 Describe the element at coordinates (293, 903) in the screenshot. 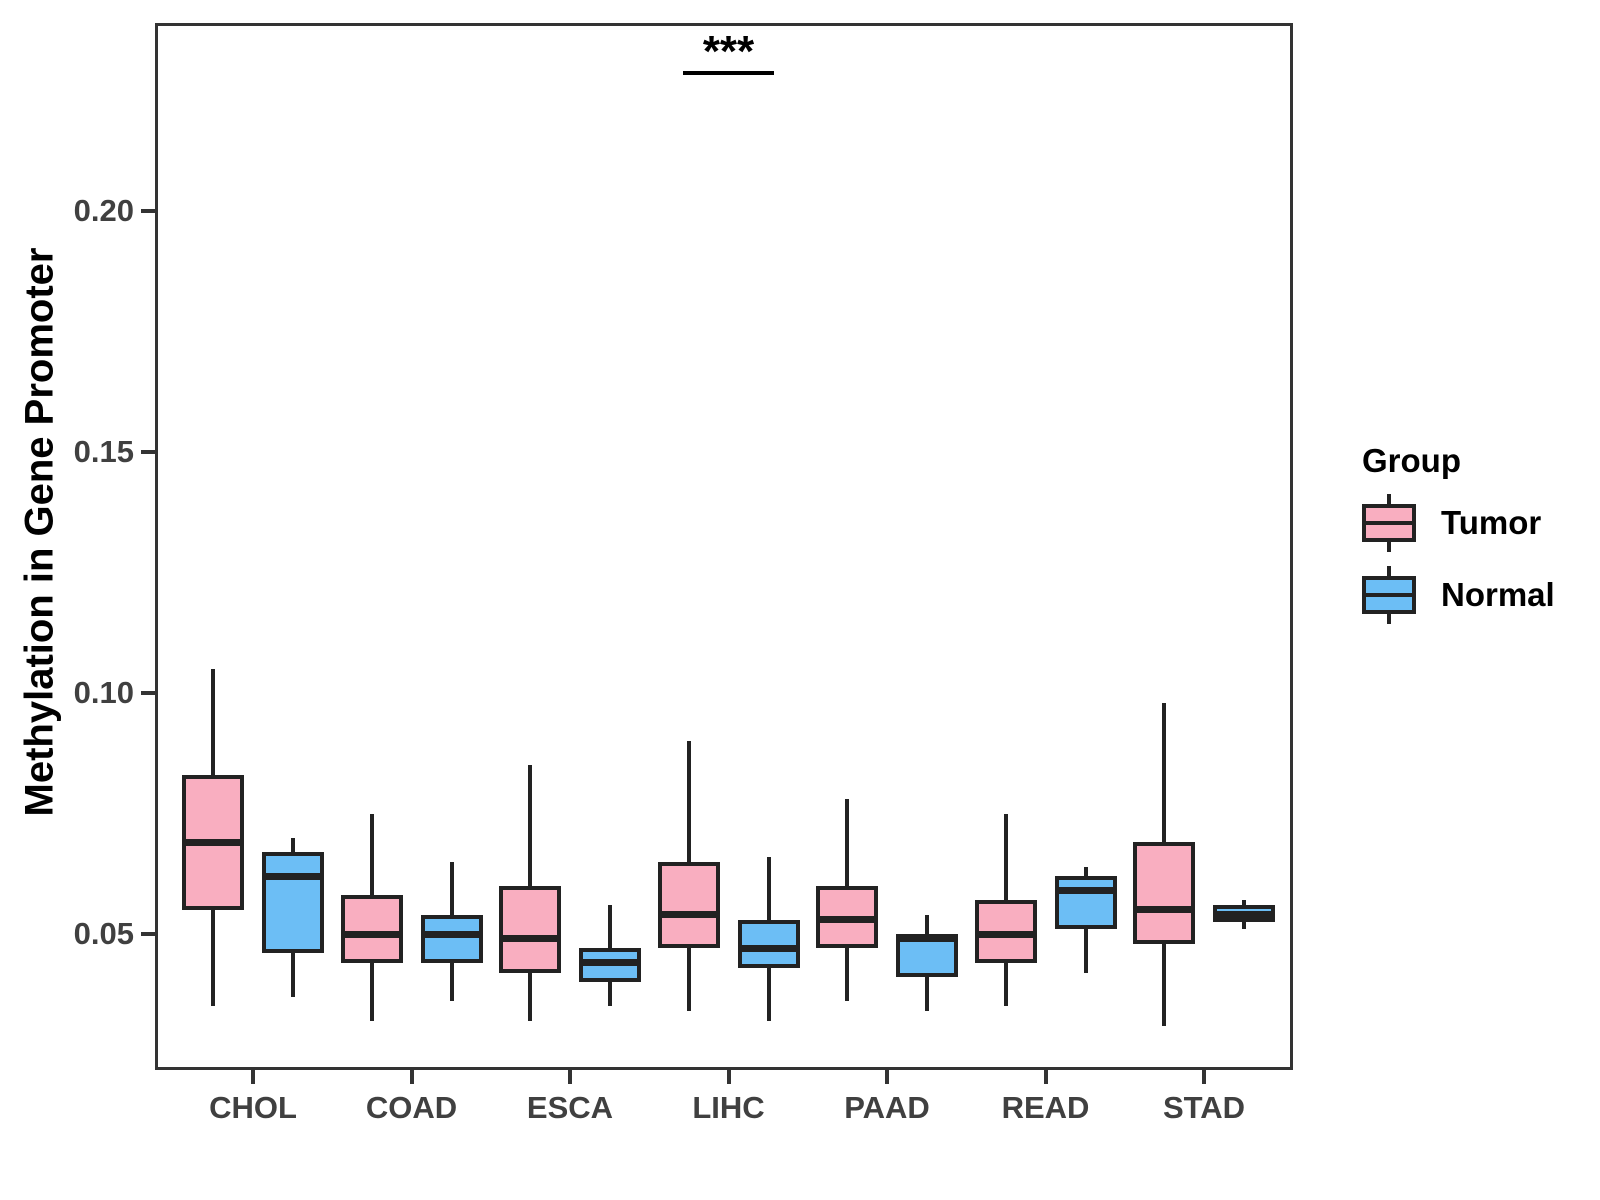

I see `box-chol-normal` at that location.